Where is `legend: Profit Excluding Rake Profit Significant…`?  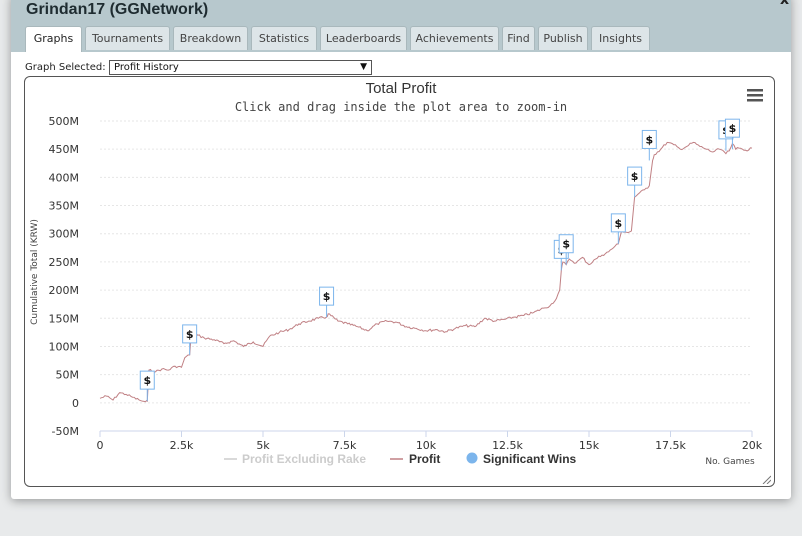
legend: Profit Excluding Rake Profit Significant… is located at coordinates (400, 459).